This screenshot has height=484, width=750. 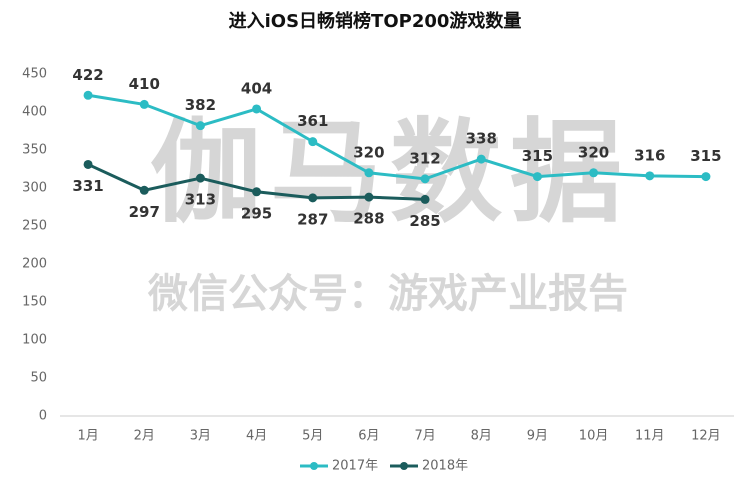 What do you see at coordinates (312, 436) in the screenshot?
I see `x-tick-label: 5月` at bounding box center [312, 436].